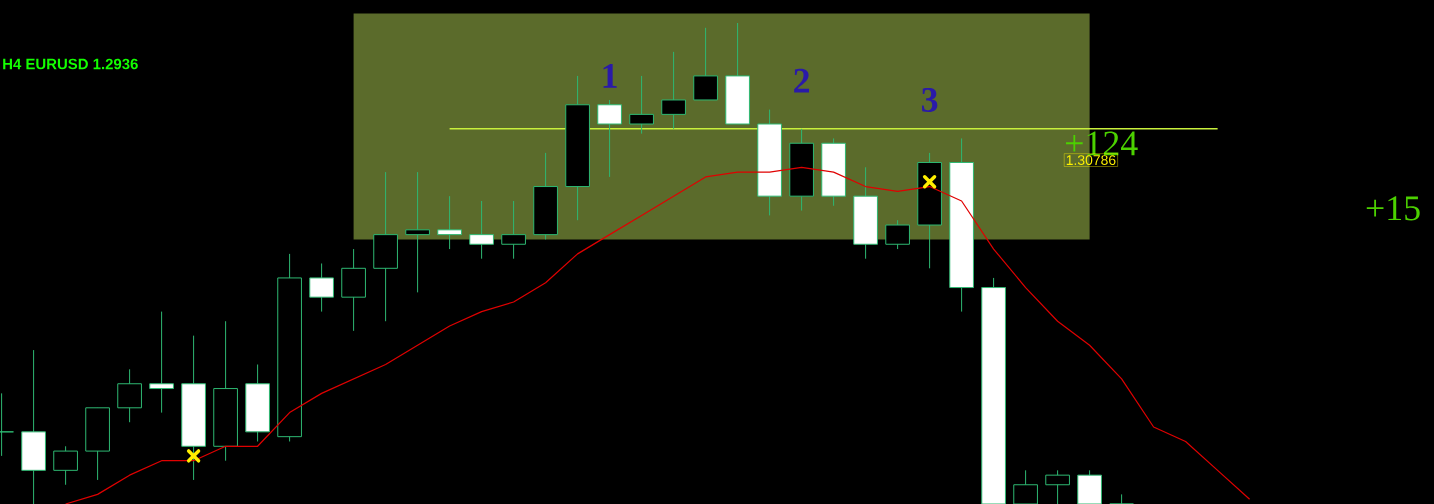  I want to click on text: H4 EURUSD 1.2936, so click(70, 64).